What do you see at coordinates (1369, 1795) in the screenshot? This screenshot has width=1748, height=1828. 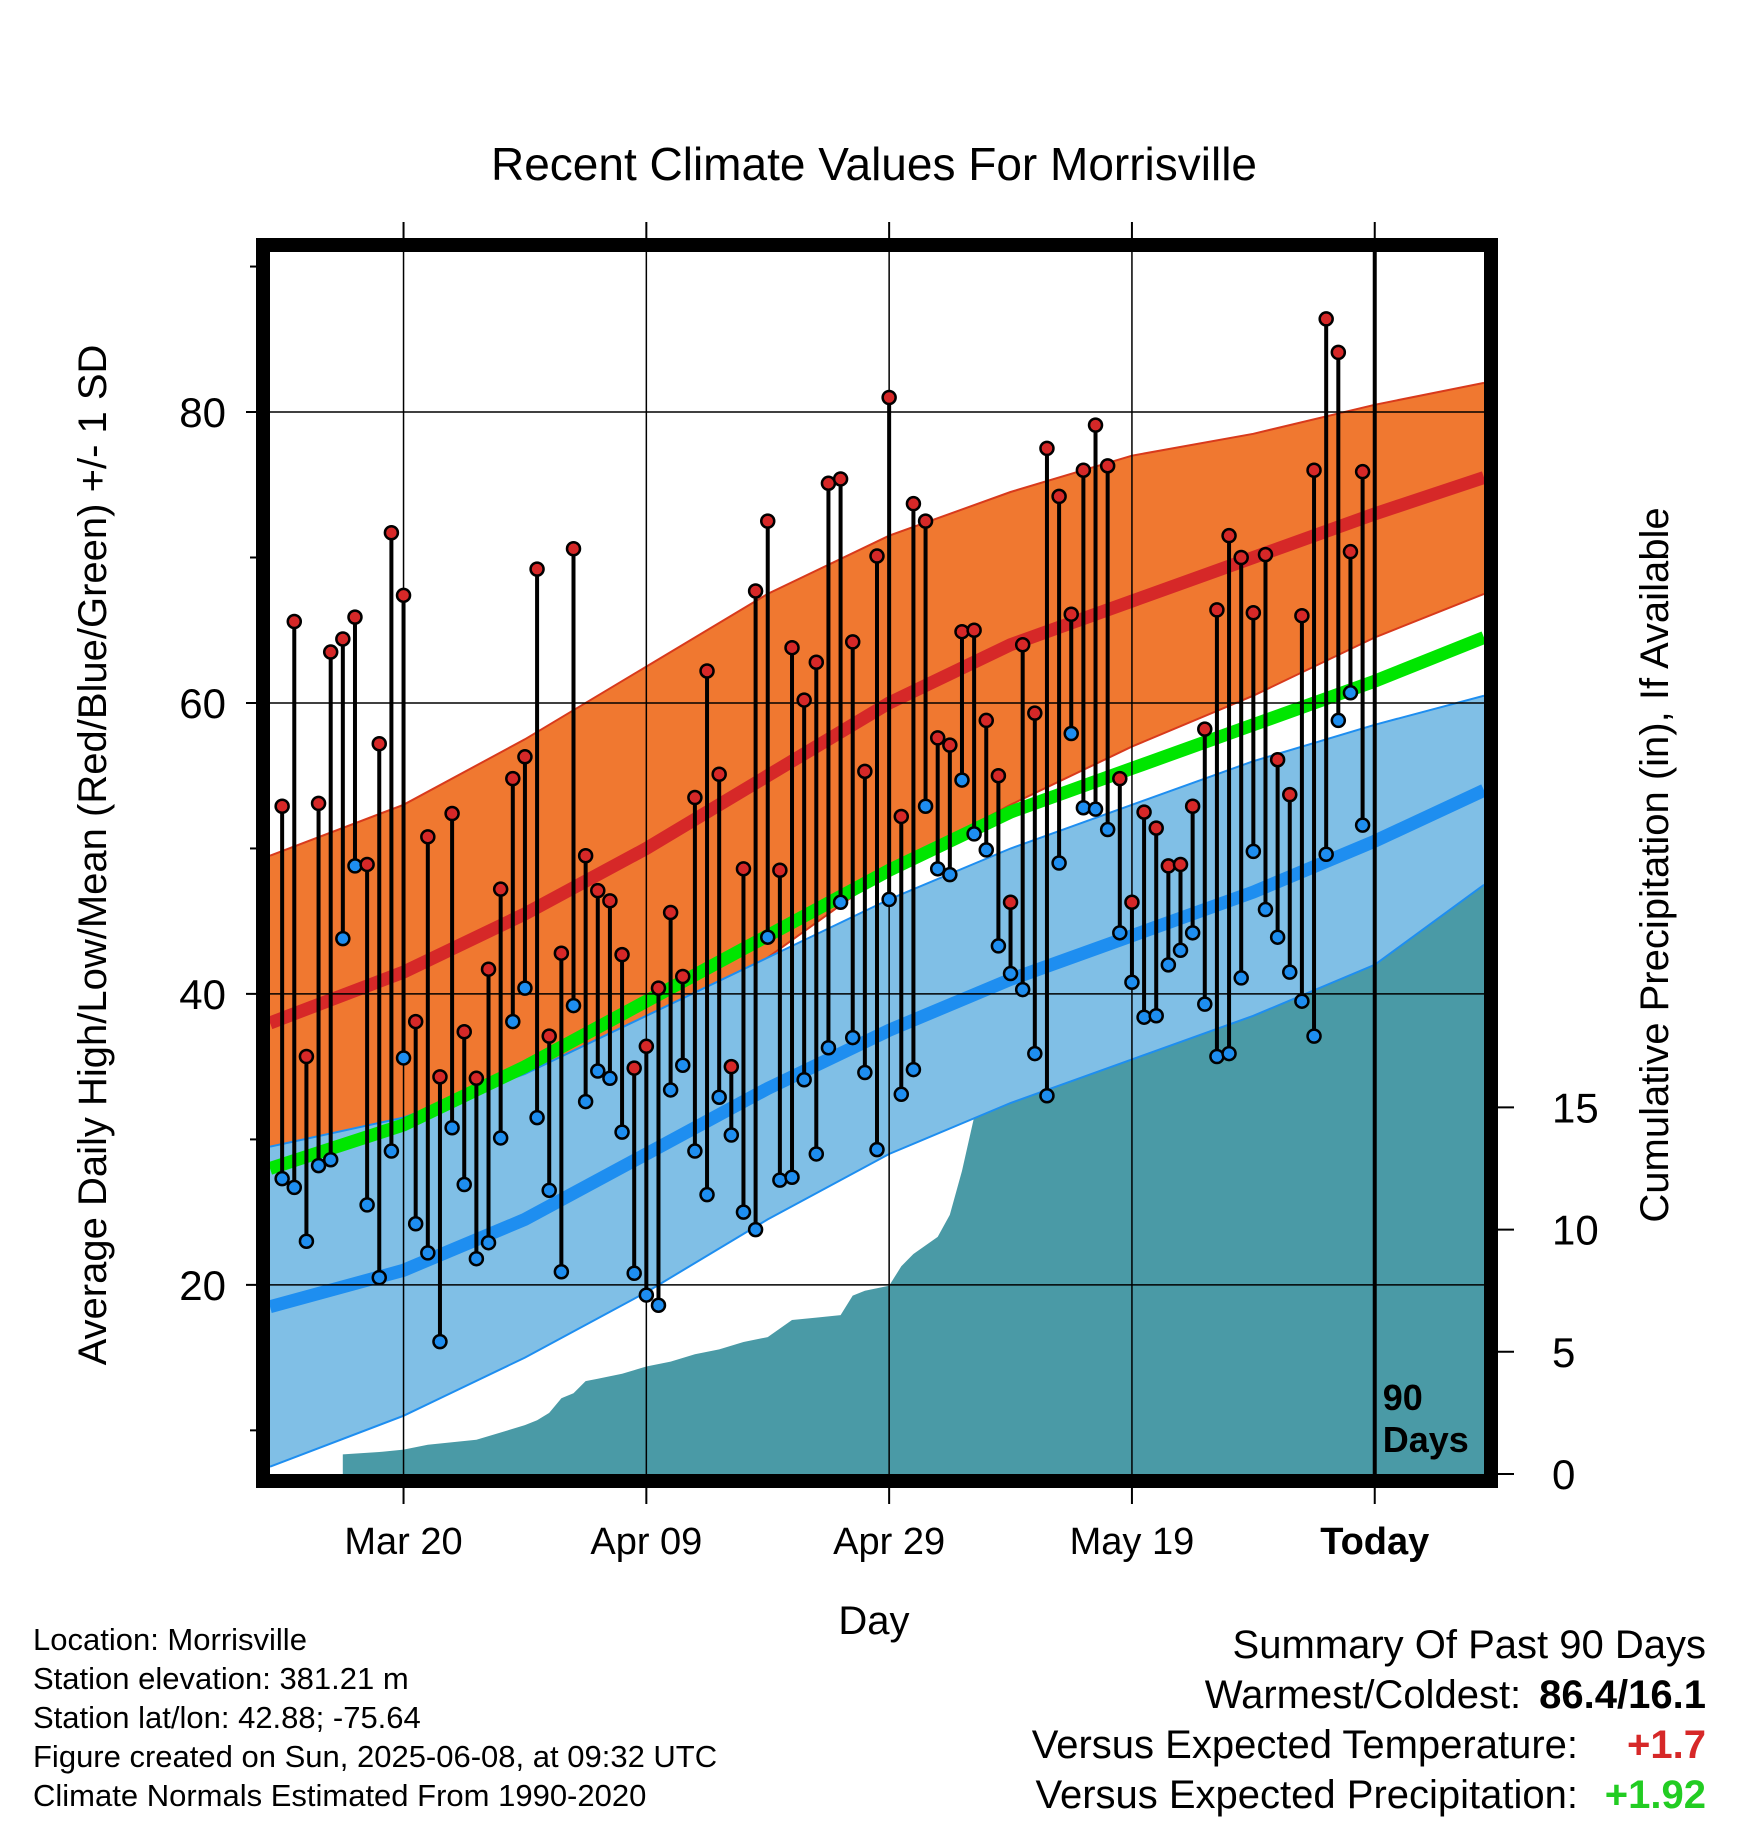 I see `summary-precipitation-row: Versus Expected Precipitation: +1.92` at bounding box center [1369, 1795].